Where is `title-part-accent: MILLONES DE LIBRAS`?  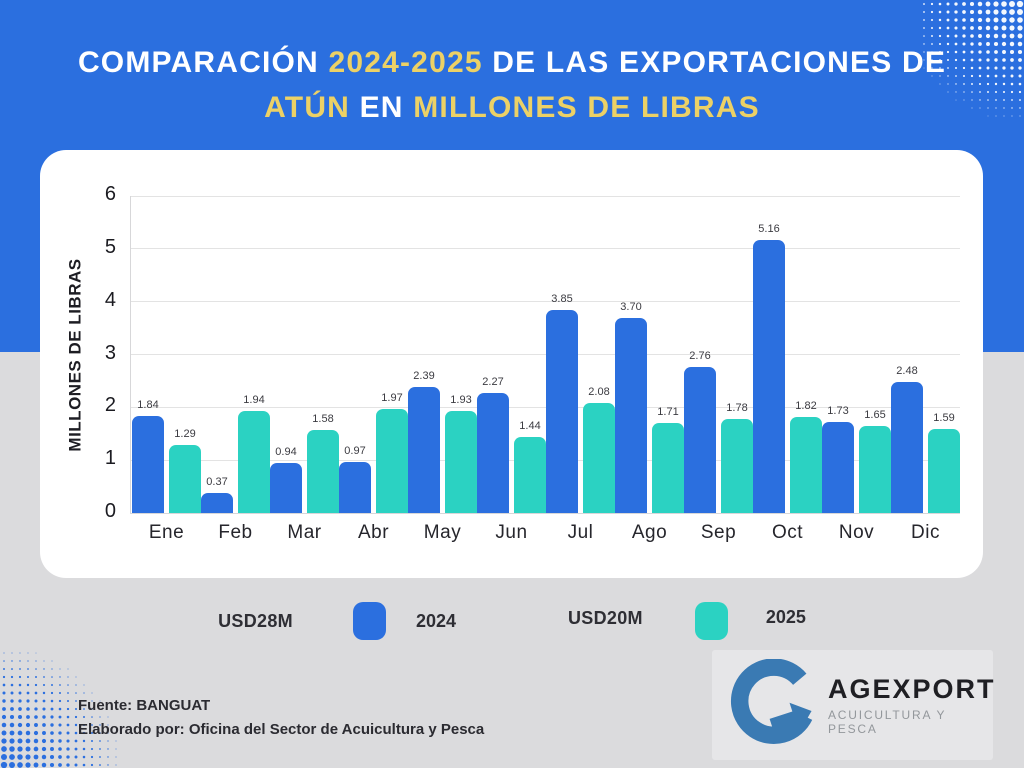 title-part-accent: MILLONES DE LIBRAS is located at coordinates (586, 107).